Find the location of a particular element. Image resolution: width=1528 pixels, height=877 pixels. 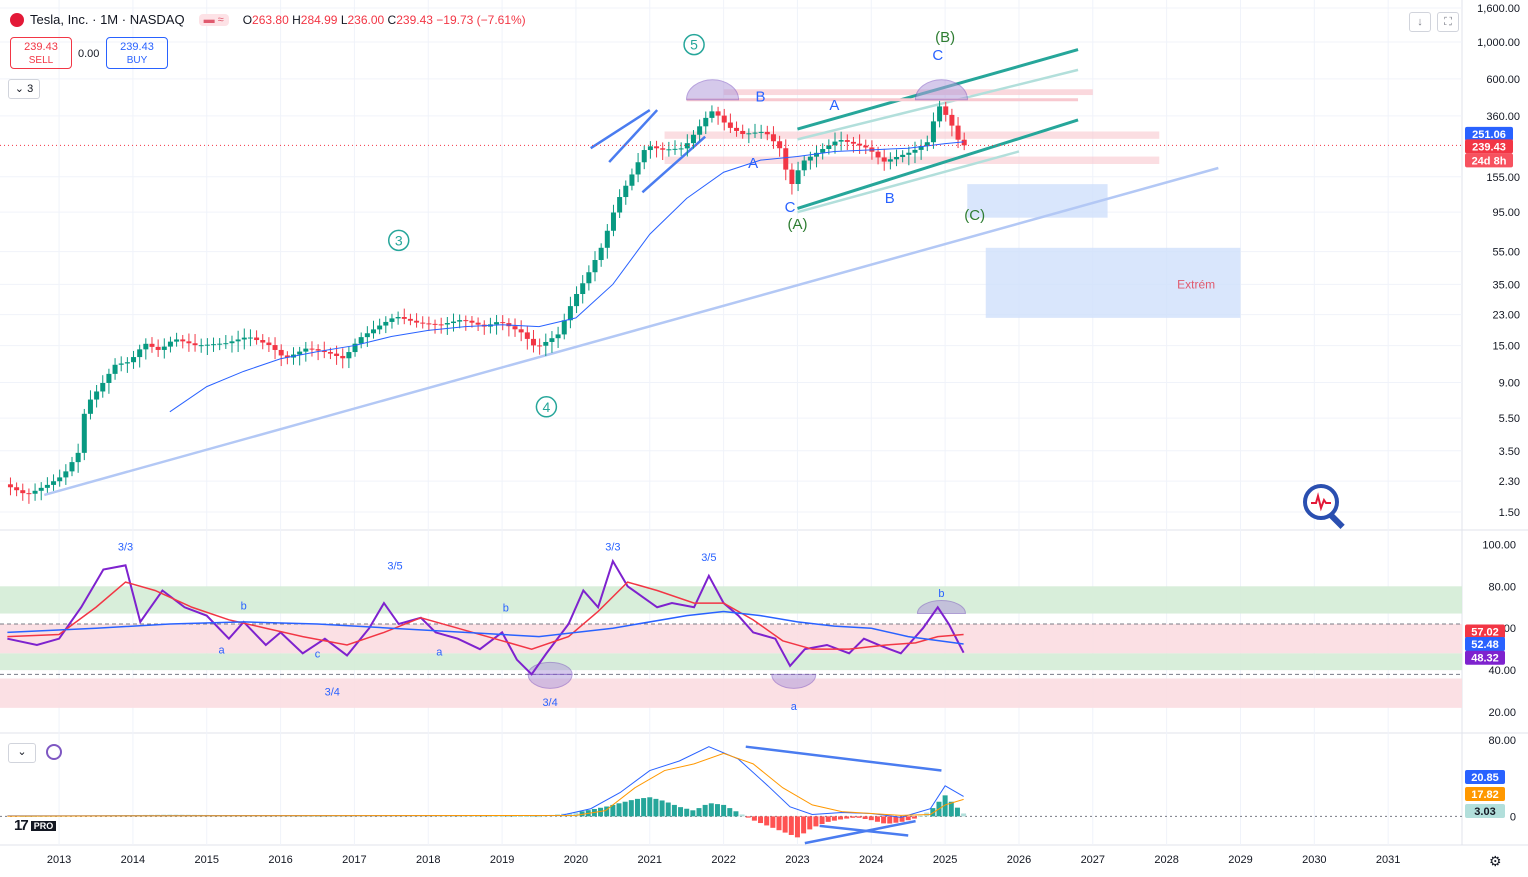

fullscreen-button: ⛶ is located at coordinates (1448, 22).